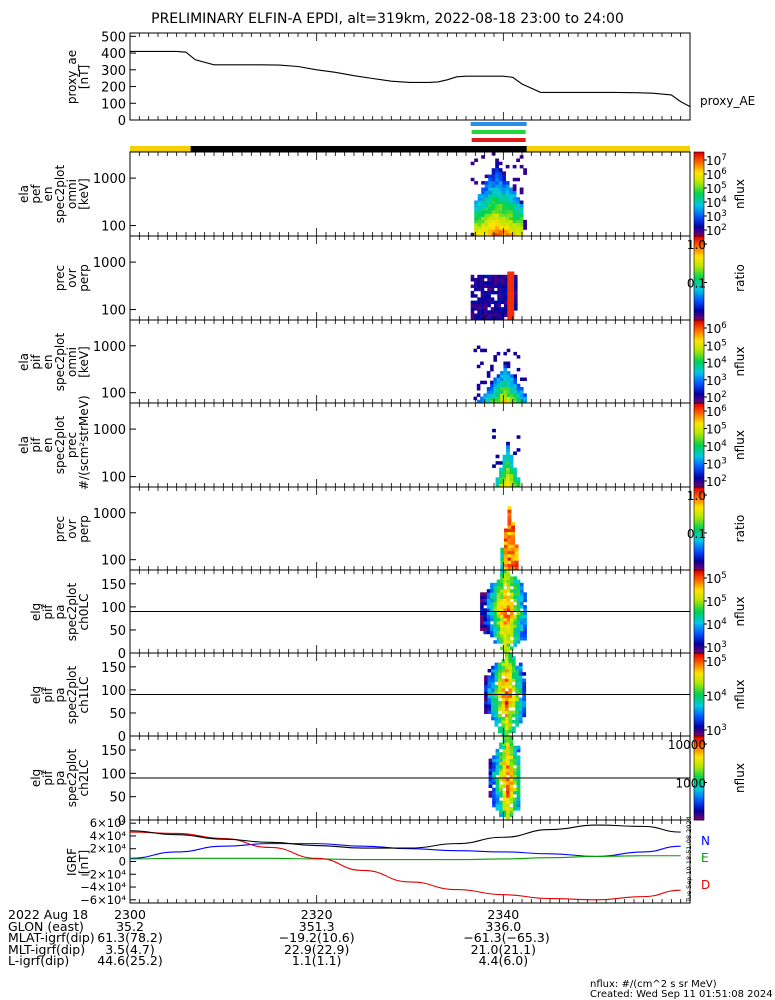 Image resolution: width=775 pixels, height=1000 pixels. I want to click on colorbar-tick-label: 1.0, so click(696, 496).